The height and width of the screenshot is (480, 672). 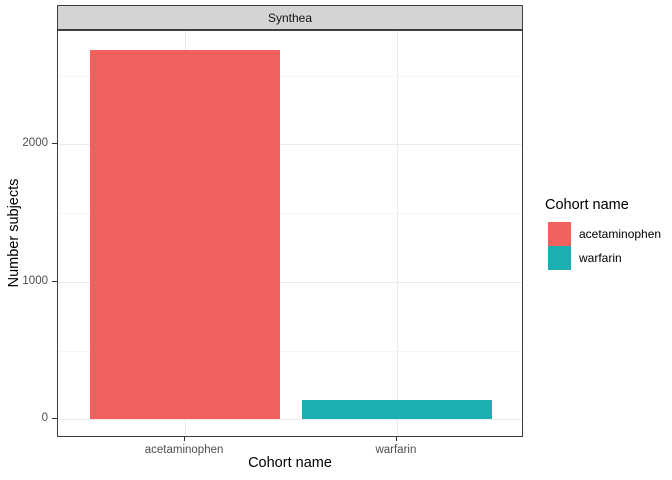 I want to click on facet-strip: Synthea, so click(x=290, y=17).